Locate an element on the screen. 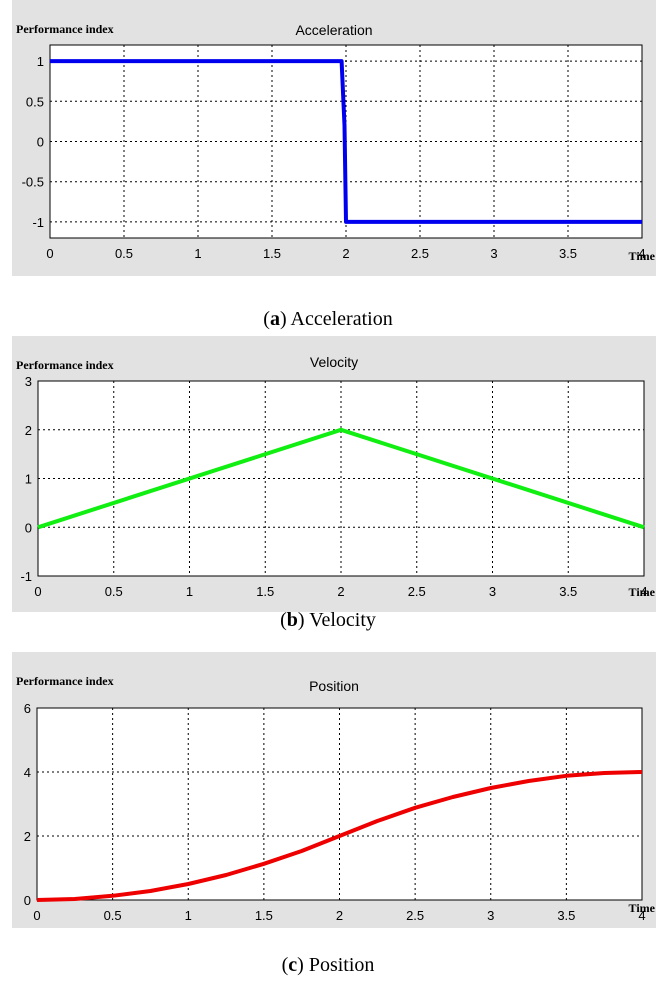 Image resolution: width=656 pixels, height=990 pixels. acceleration-xlabel: Time is located at coordinates (641, 256).